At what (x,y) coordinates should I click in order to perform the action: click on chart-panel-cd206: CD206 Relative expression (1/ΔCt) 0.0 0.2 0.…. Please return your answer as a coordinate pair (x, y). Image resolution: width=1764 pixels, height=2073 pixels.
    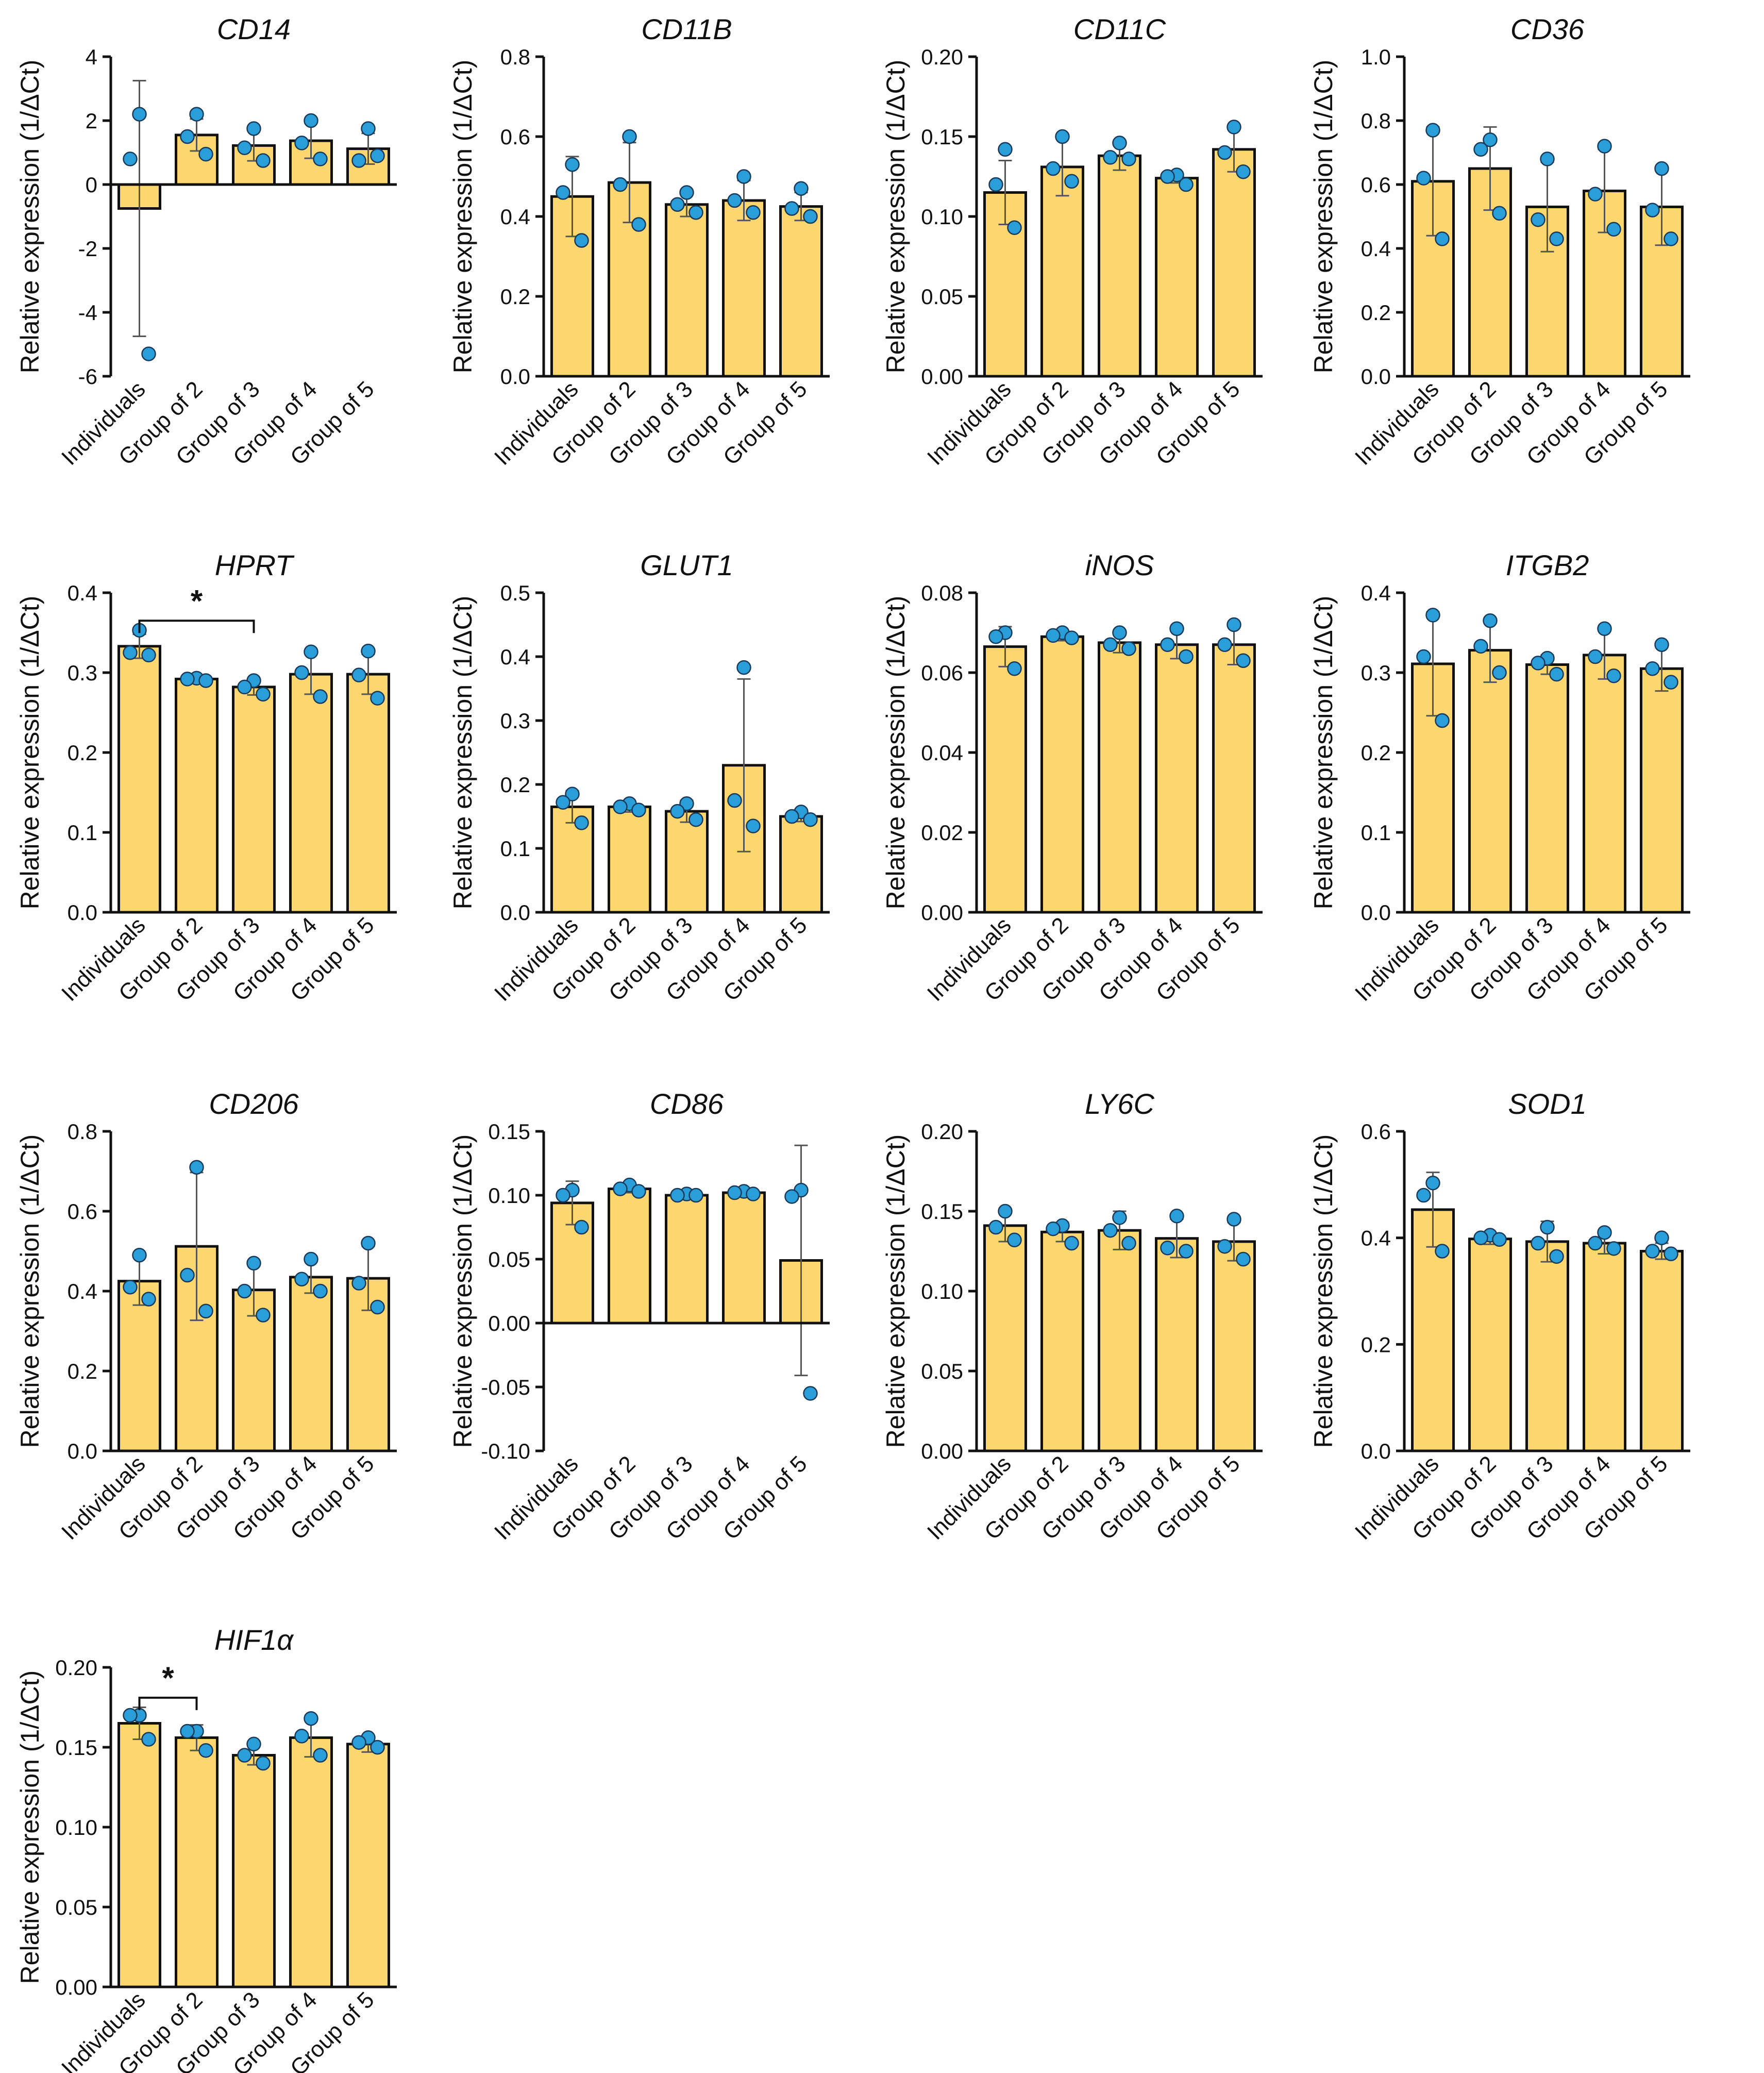
    Looking at the image, I should click on (206, 1317).